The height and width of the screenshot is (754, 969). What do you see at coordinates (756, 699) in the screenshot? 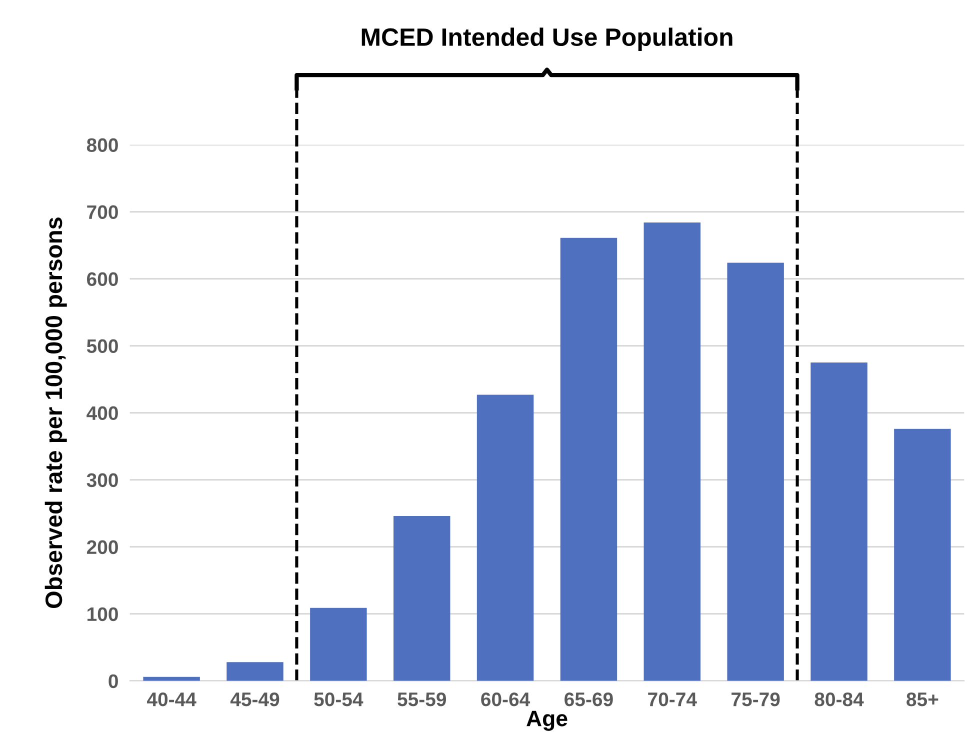
I see `x-tick-label: 75-79` at bounding box center [756, 699].